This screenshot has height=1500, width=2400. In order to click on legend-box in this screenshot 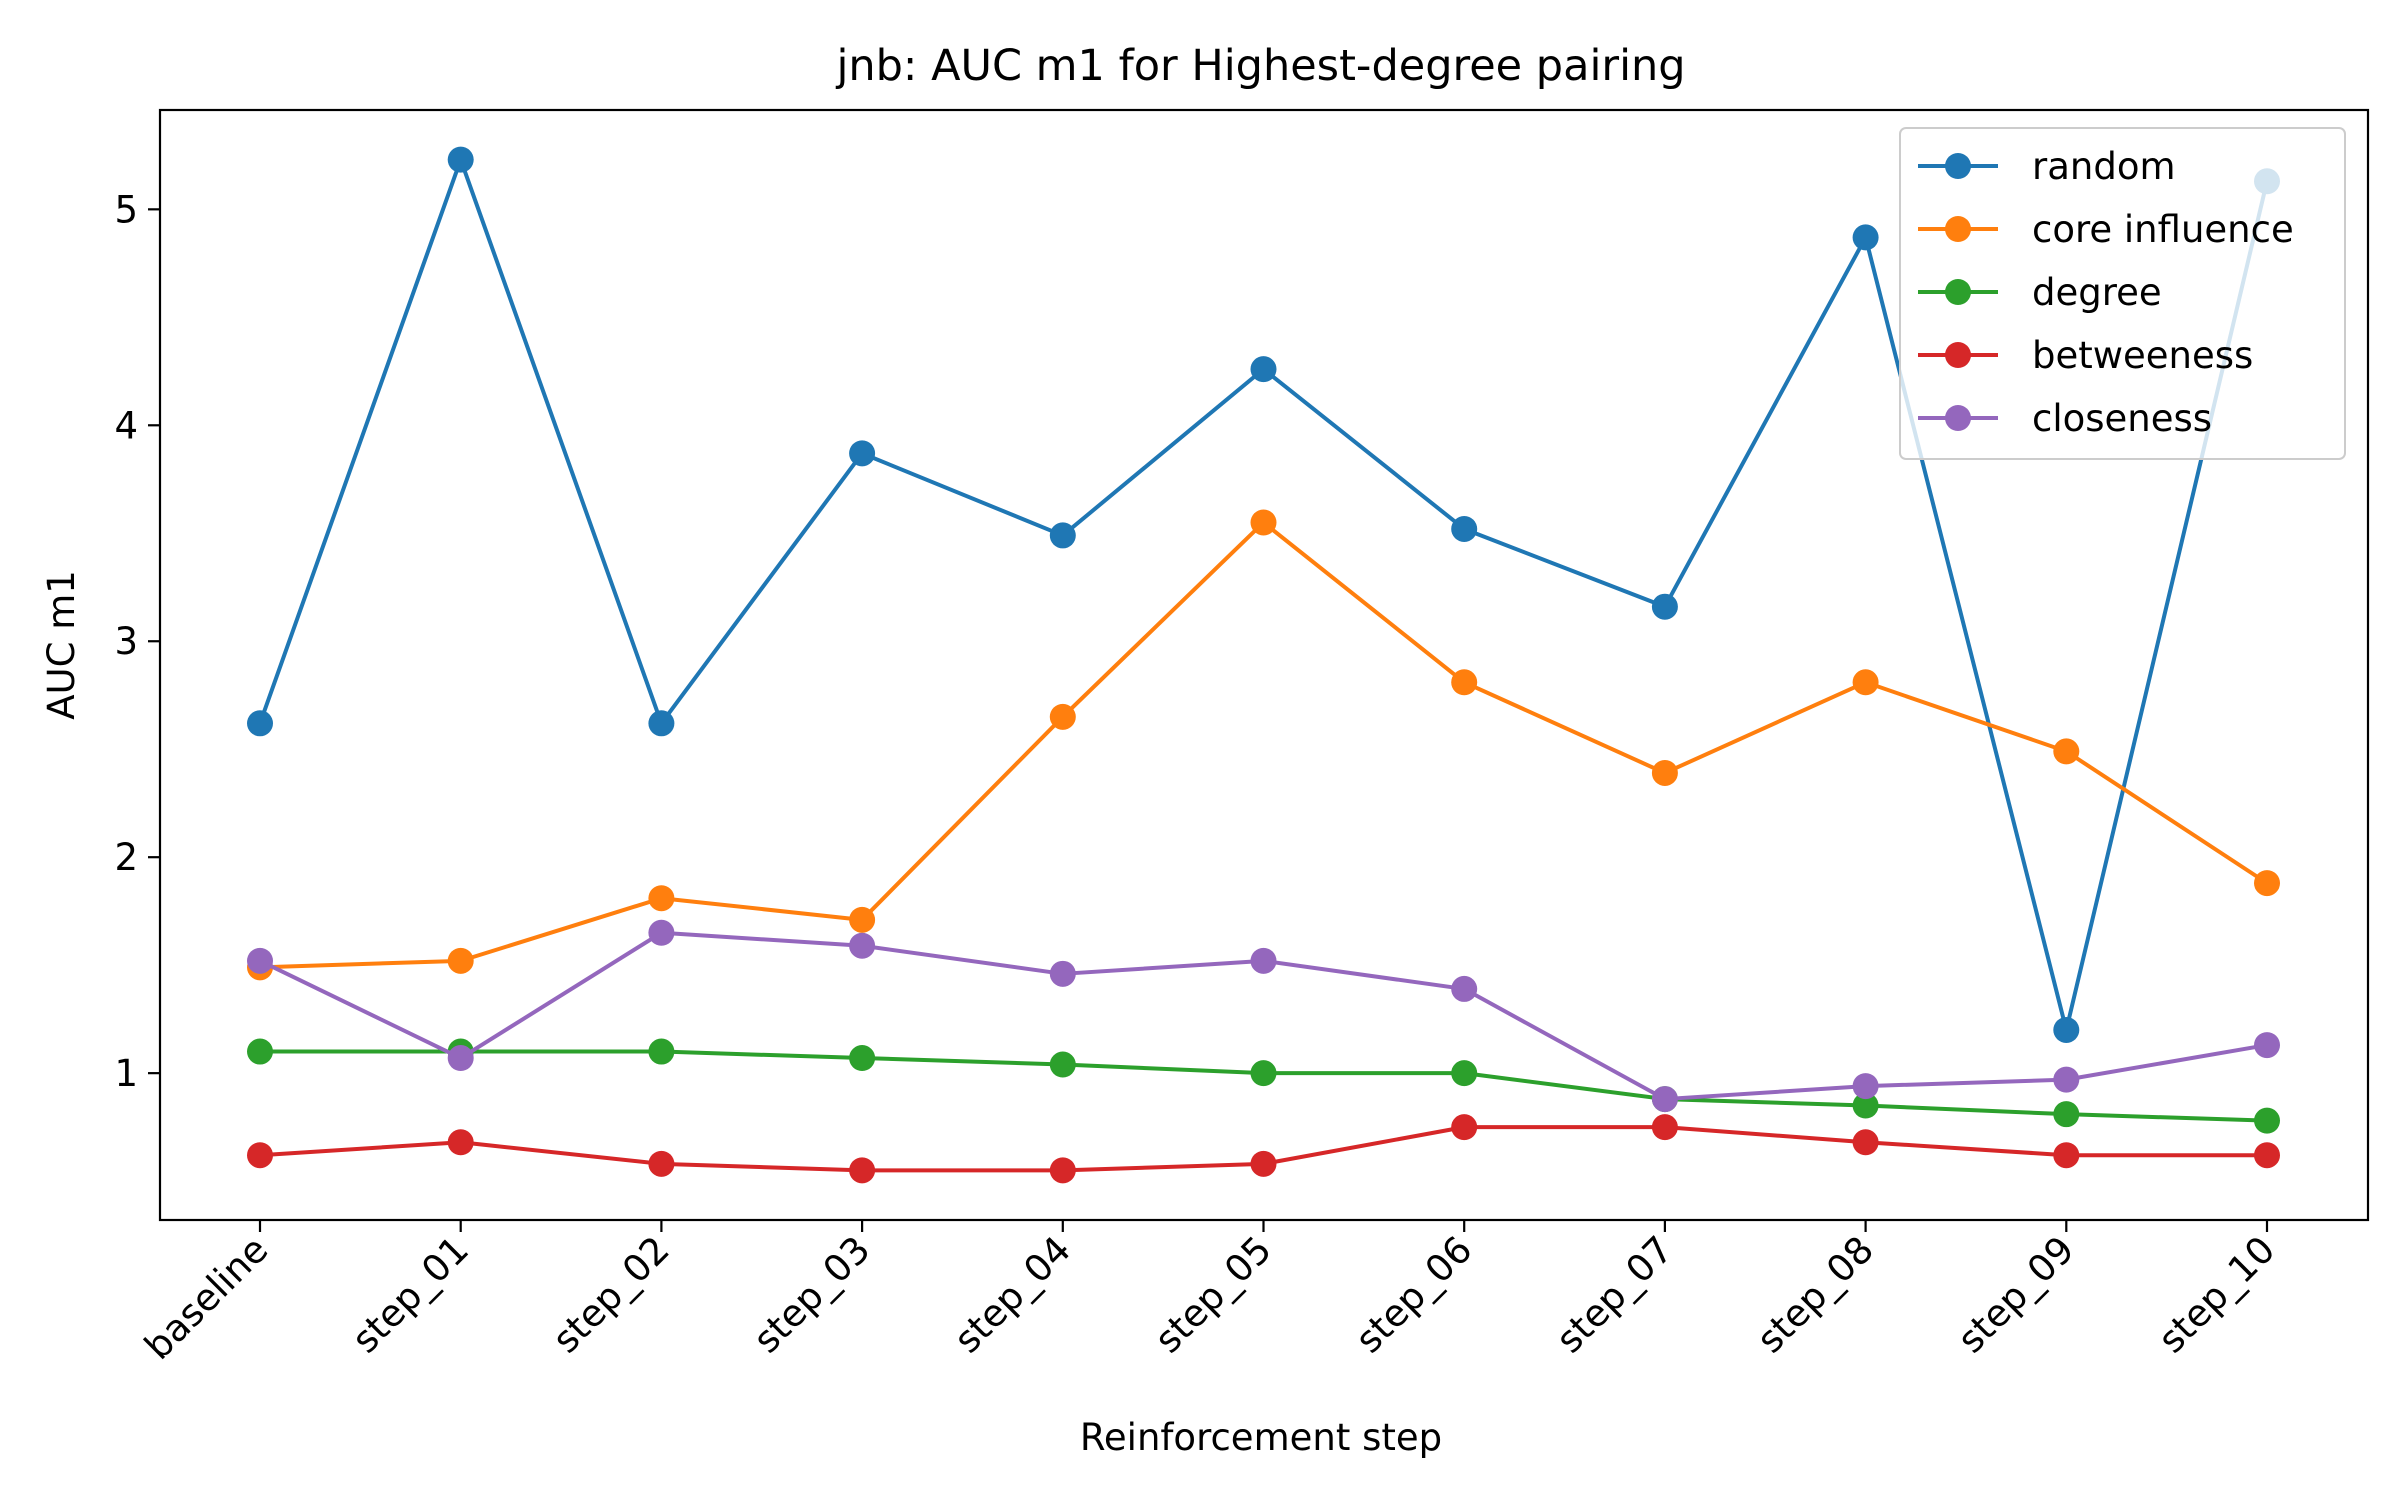, I will do `click(2122, 293)`.